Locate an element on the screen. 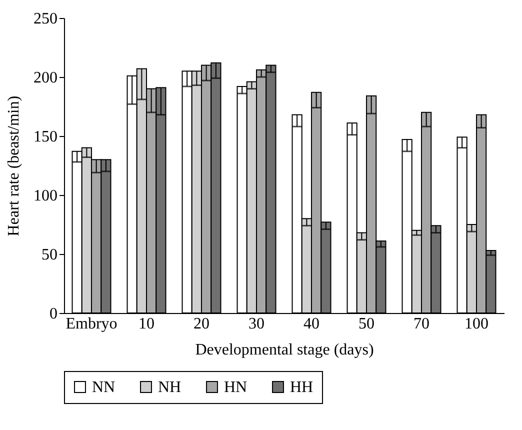 The image size is (522, 430). y-tick-label: 0 is located at coordinates (54, 314).